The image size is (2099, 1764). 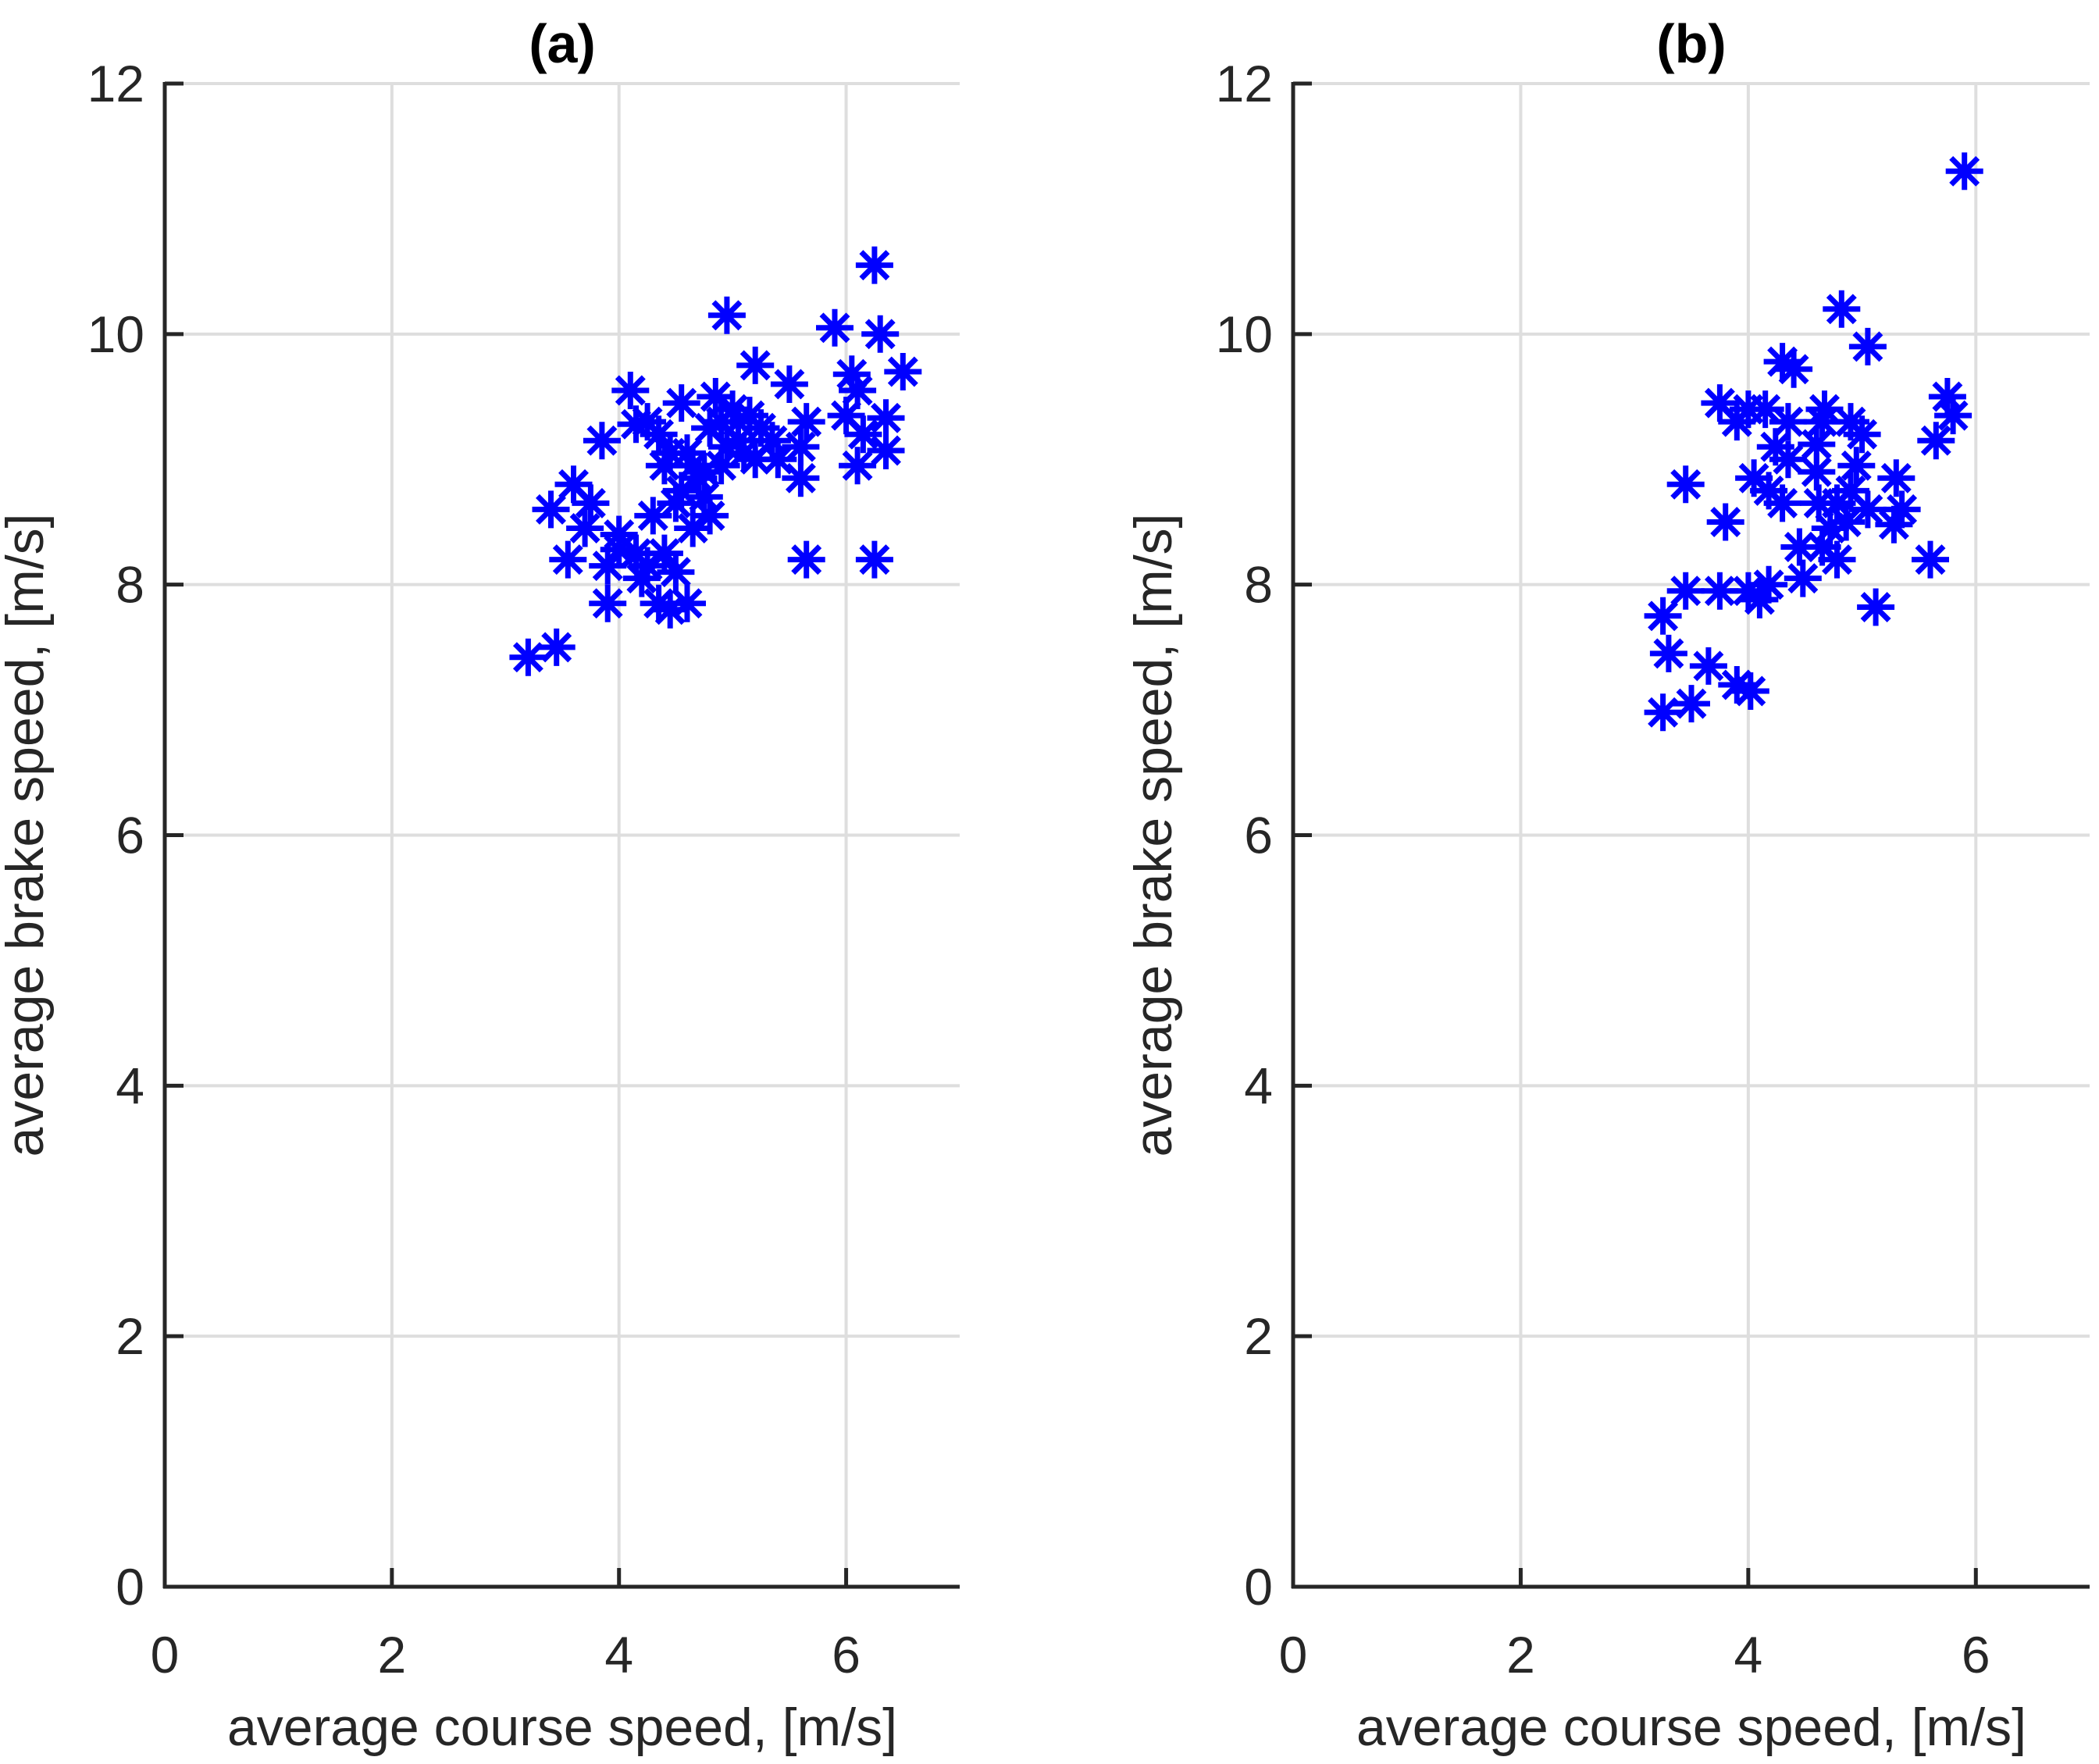 What do you see at coordinates (562, 43) in the screenshot?
I see `panel-a-title: (a)` at bounding box center [562, 43].